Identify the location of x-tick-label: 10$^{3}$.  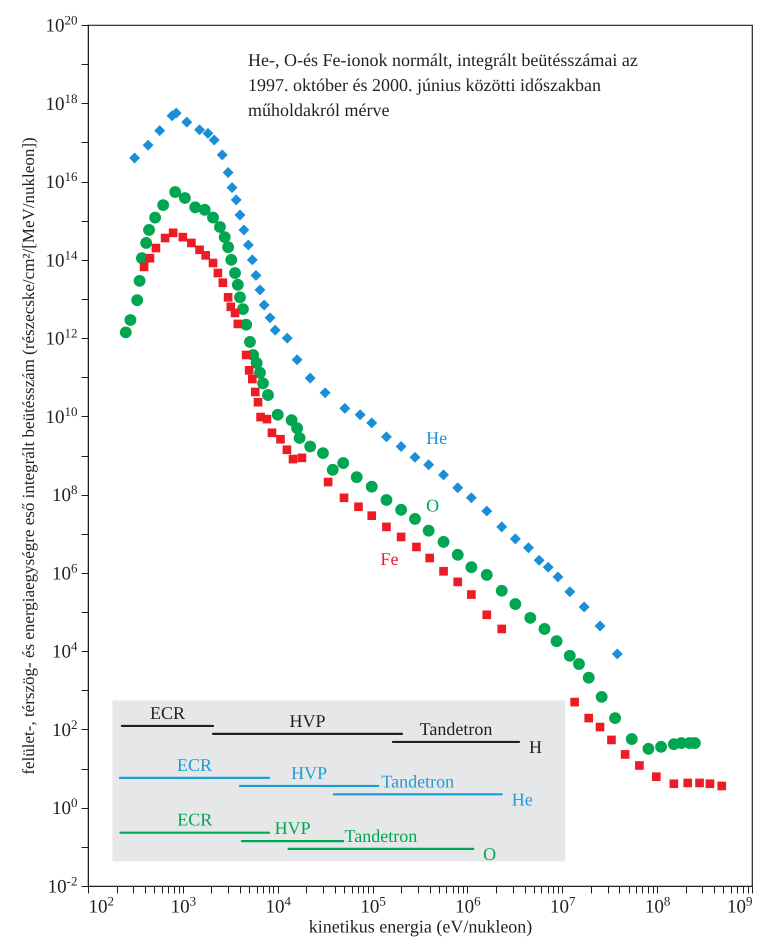
(183, 905).